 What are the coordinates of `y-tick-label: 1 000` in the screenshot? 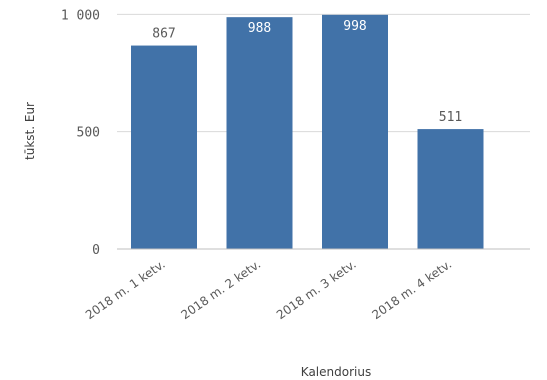 It's located at (80, 15).